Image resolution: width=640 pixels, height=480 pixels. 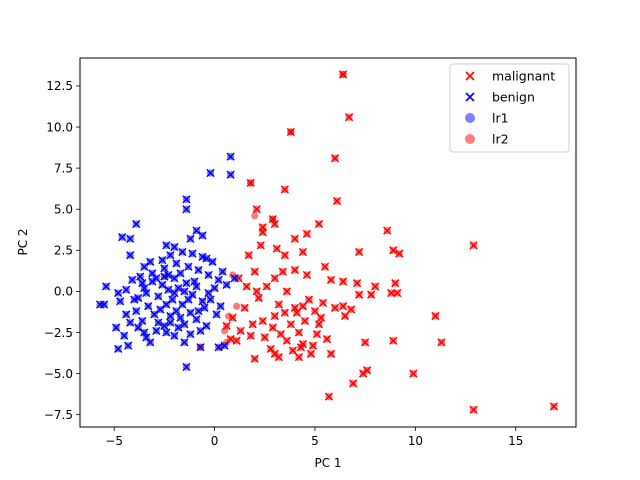 I want to click on y-axis-label: PC 2, so click(x=23, y=241).